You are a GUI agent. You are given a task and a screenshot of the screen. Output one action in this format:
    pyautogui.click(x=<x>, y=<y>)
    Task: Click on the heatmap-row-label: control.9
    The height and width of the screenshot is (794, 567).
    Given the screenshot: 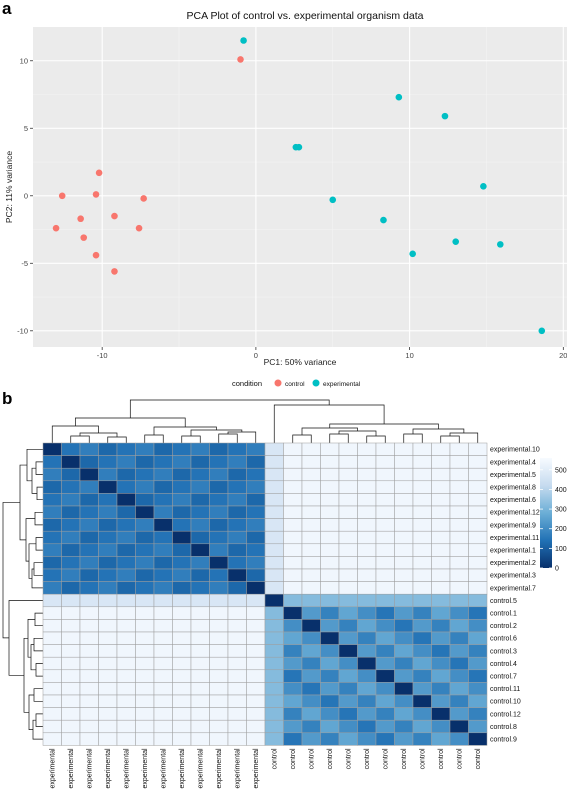 What is the action you would take?
    pyautogui.click(x=503, y=740)
    